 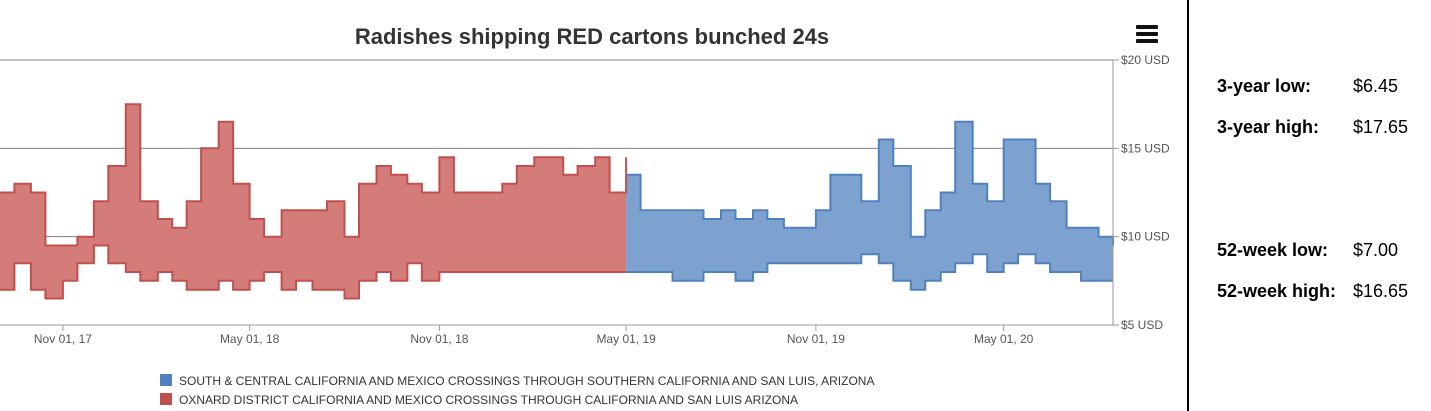 What do you see at coordinates (1381, 127) in the screenshot?
I see `stat-value: $17.65` at bounding box center [1381, 127].